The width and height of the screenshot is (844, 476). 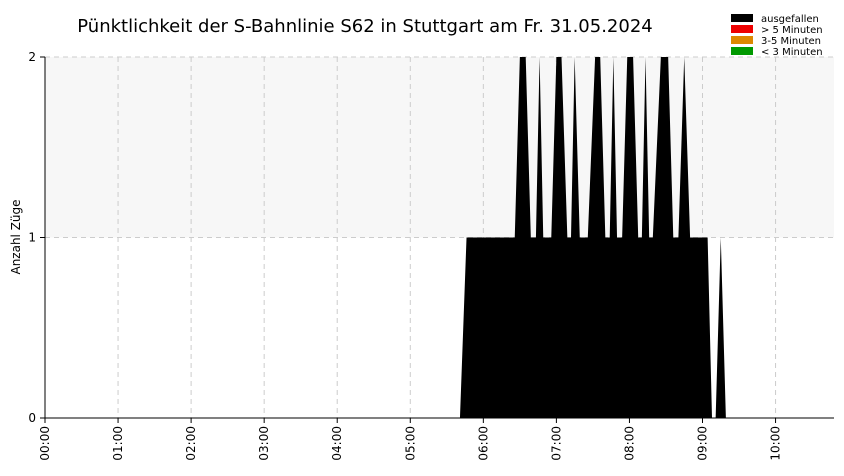 I want to click on y-tick-label: 1, so click(x=32, y=238).